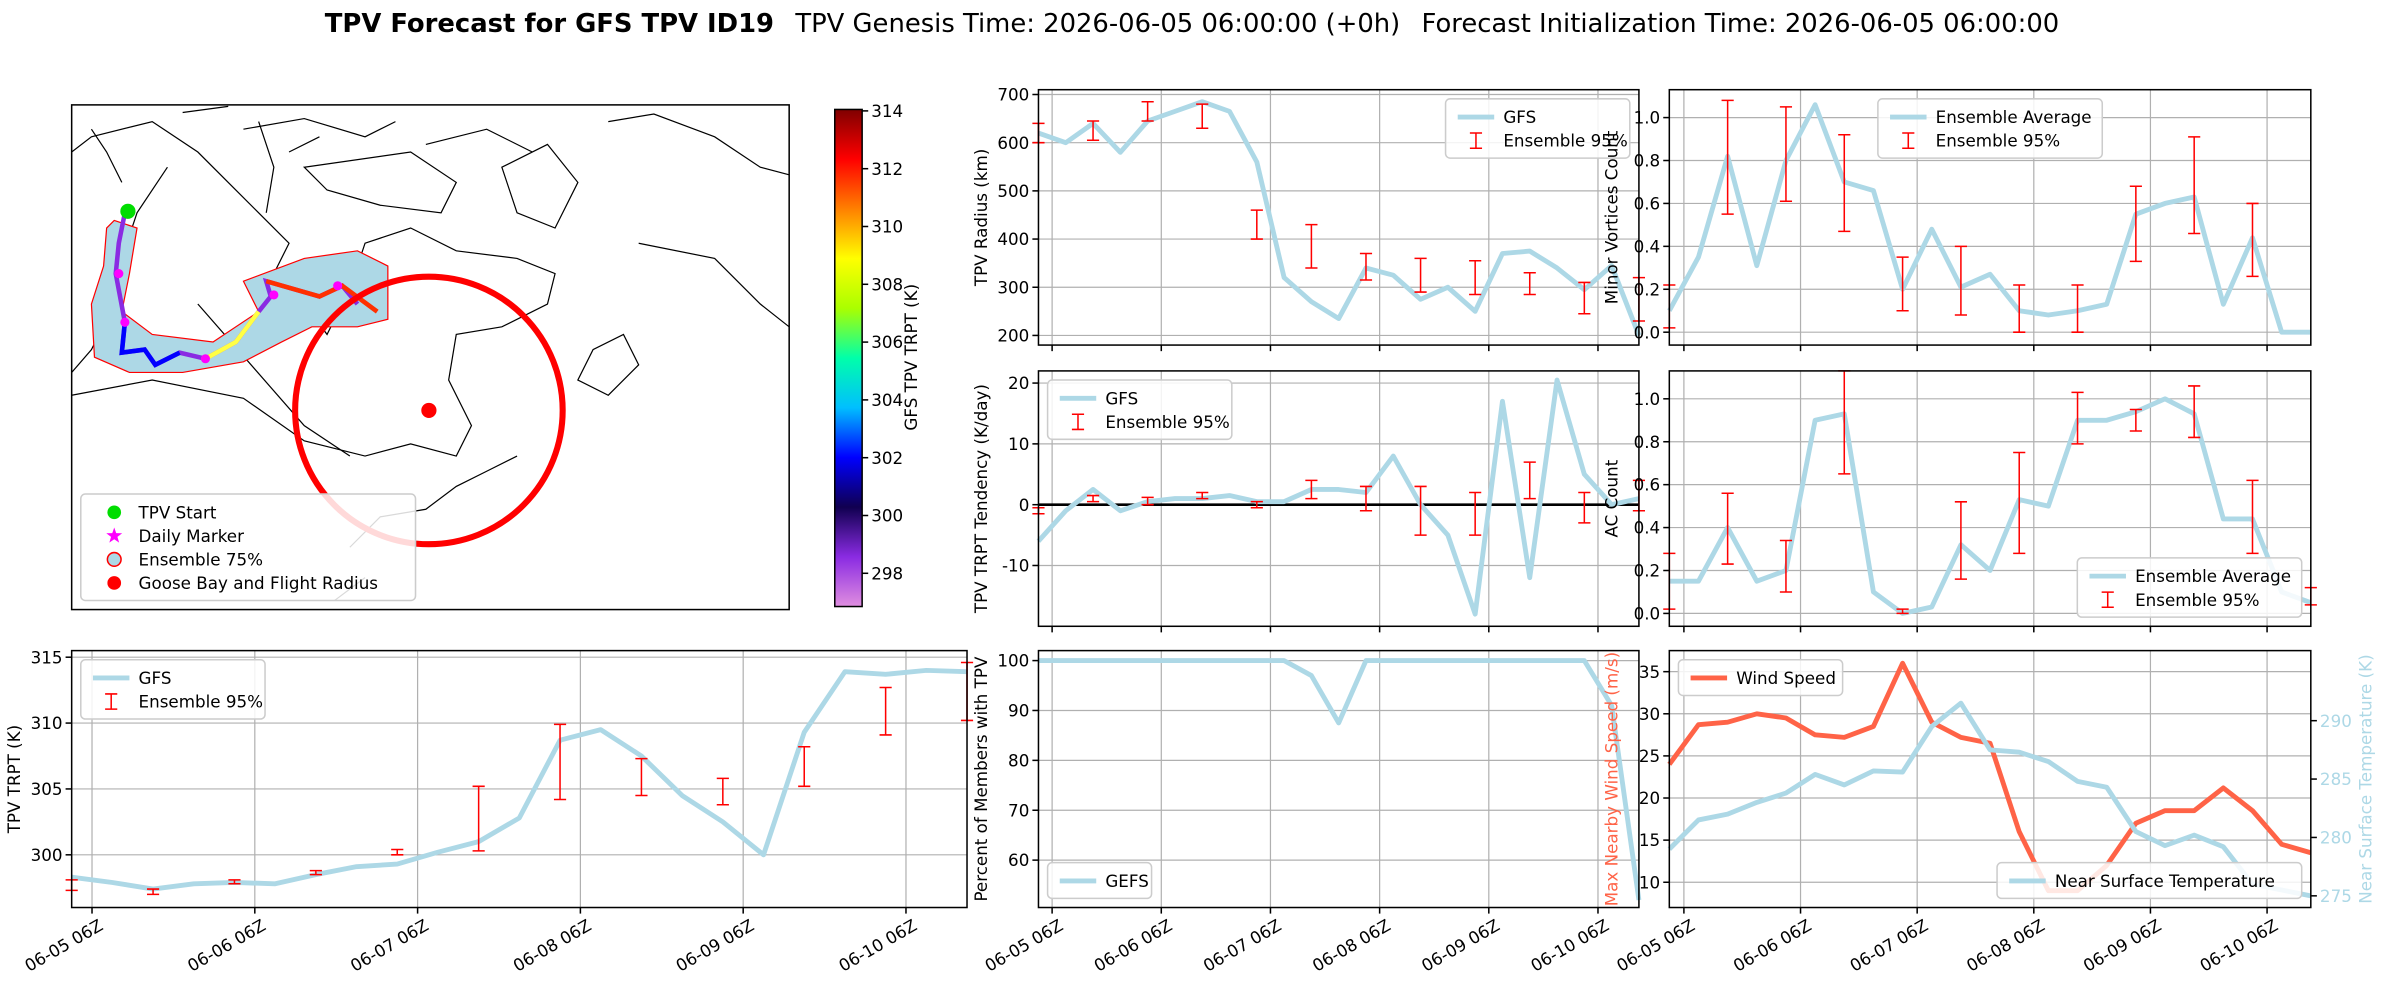  Describe the element at coordinates (1018, 711) in the screenshot. I see `y-tick-label: 90` at that location.